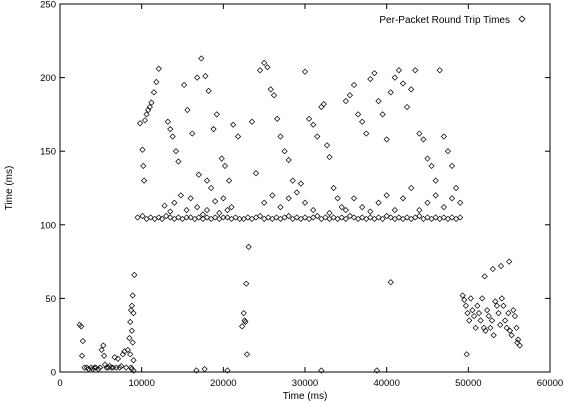 This screenshot has height=401, width=564. I want to click on legend-marker, so click(522, 19).